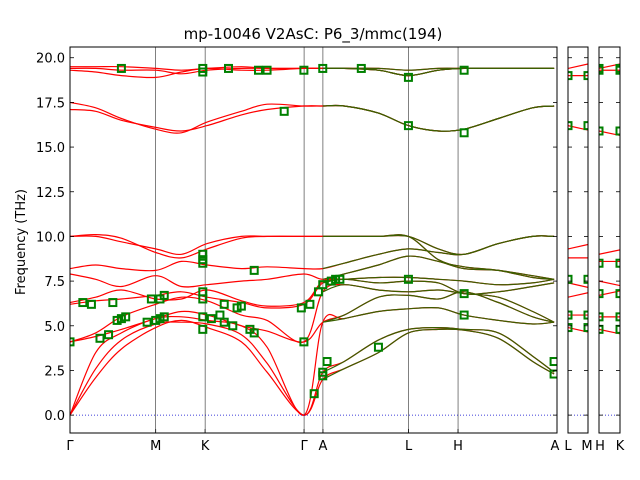 The height and width of the screenshot is (480, 640). Describe the element at coordinates (322, 446) in the screenshot. I see `x-tick-label: A` at that location.